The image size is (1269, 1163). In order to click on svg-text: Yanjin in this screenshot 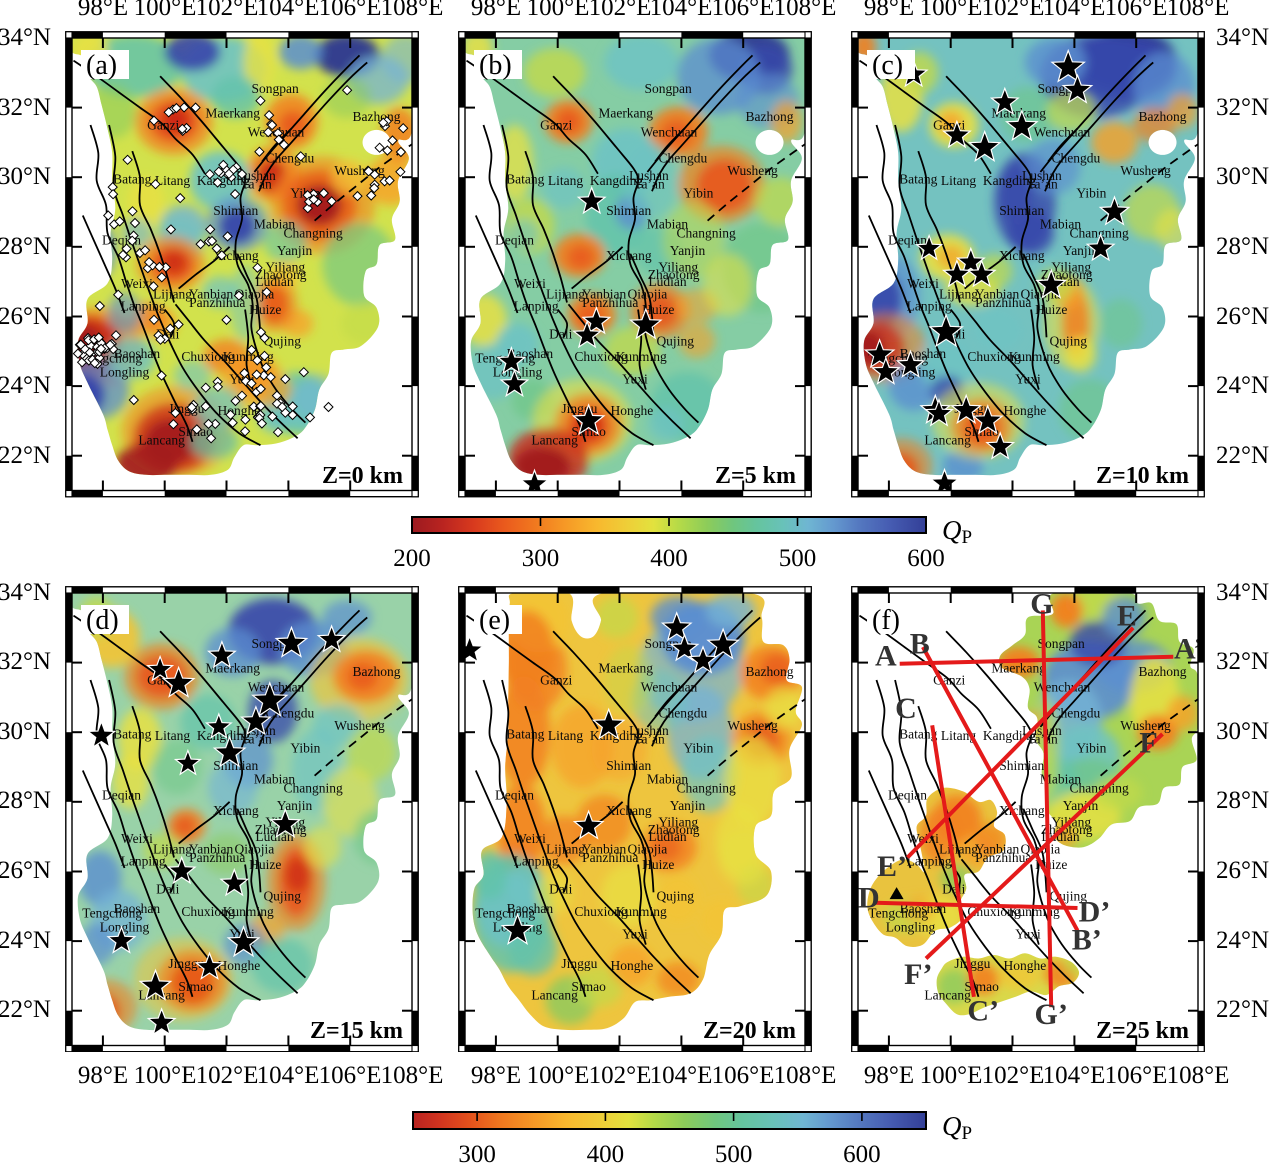, I will do `click(295, 804)`.